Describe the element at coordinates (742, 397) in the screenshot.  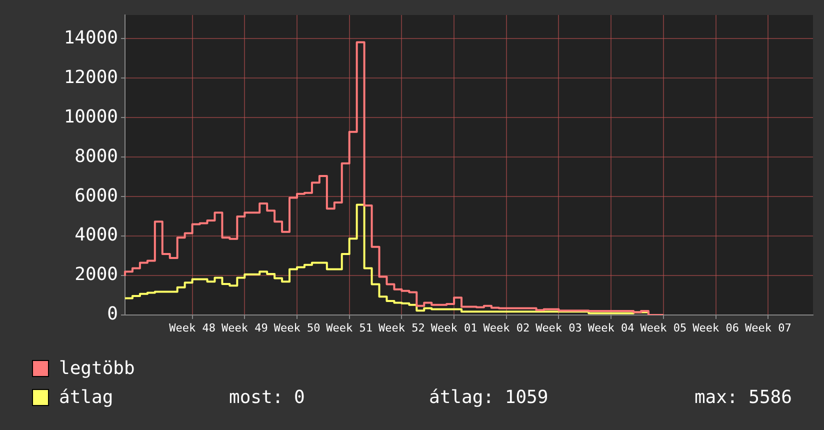
I see `text: max: 5586` at that location.